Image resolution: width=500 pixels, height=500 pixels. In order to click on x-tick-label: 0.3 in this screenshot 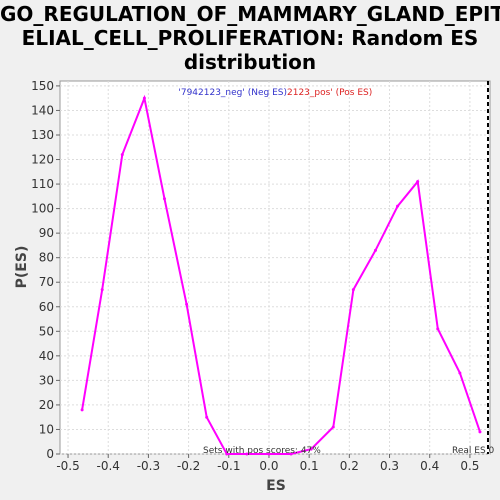, I will do `click(389, 466)`.